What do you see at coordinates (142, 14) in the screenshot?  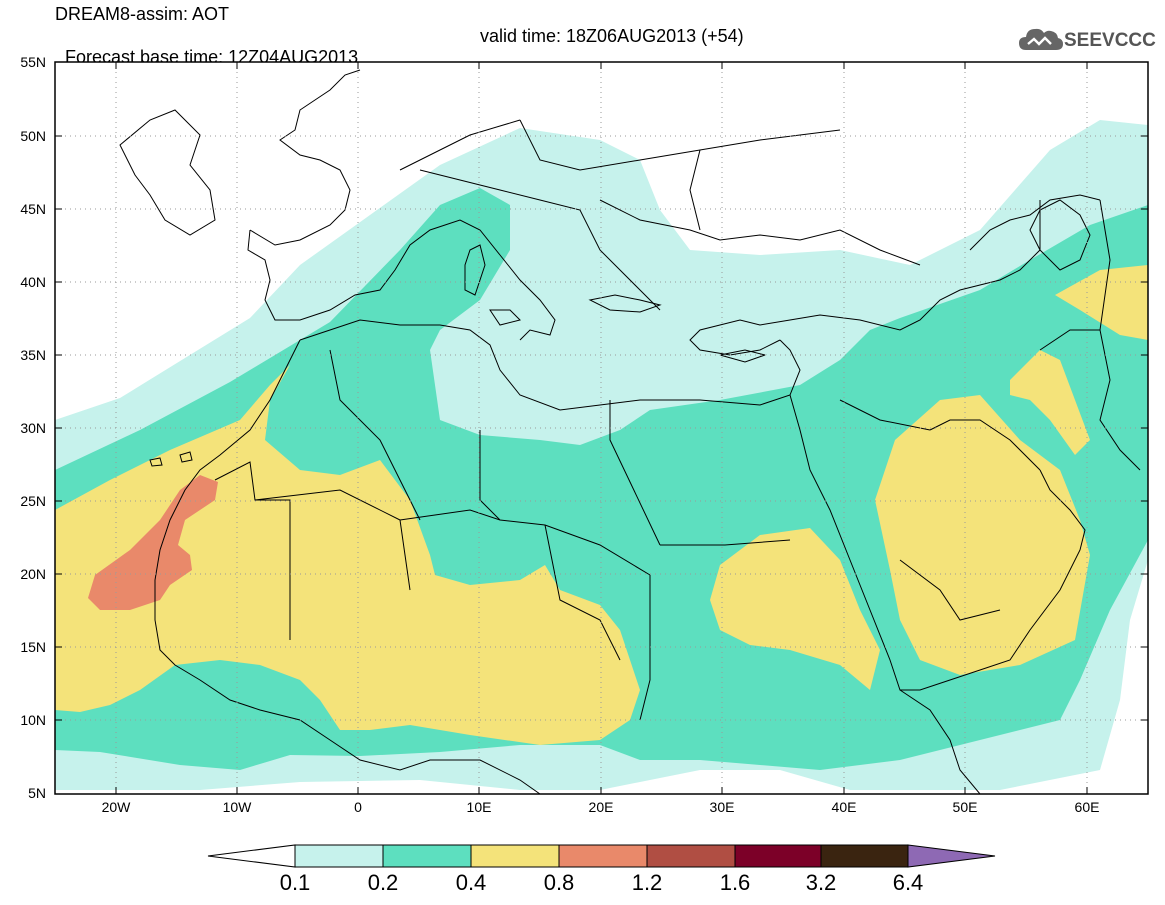 I see `map-title: DREAM8-assim: AOT` at bounding box center [142, 14].